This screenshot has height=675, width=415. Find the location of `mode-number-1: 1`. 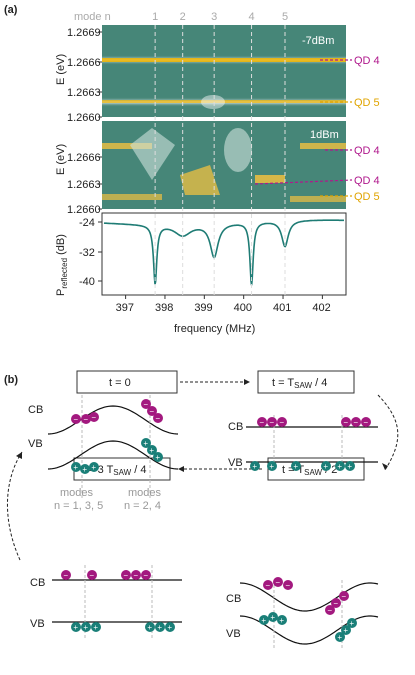

mode-number-1: 1 is located at coordinates (155, 17).